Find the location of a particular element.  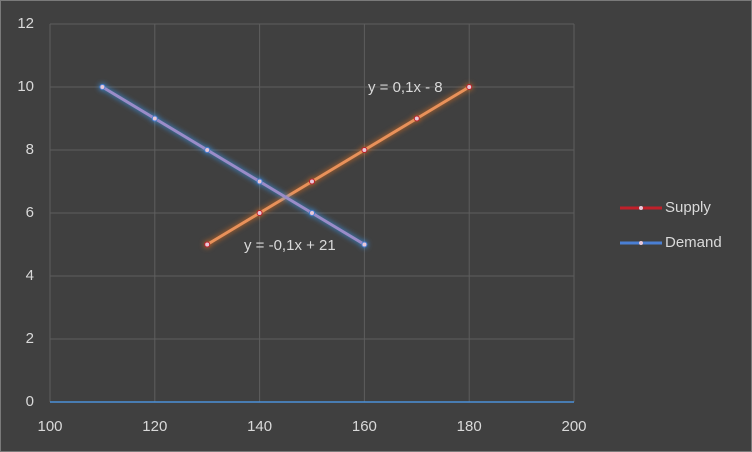

legend-label: Demand is located at coordinates (693, 242).